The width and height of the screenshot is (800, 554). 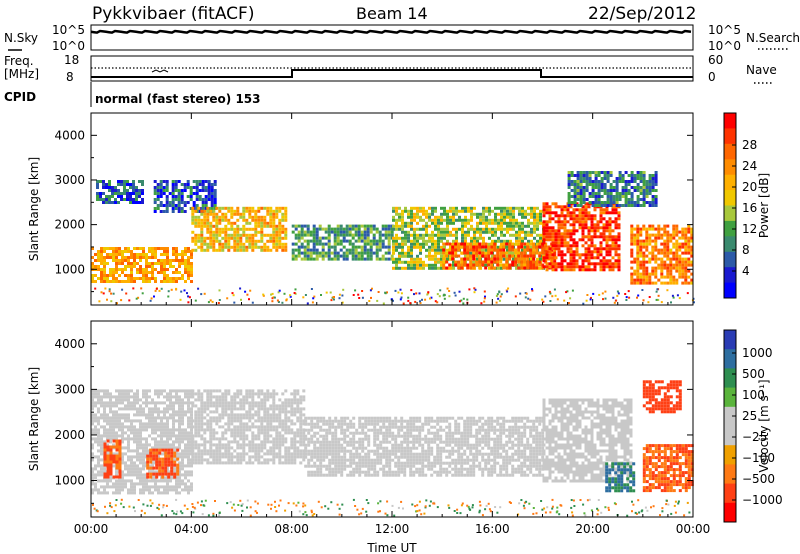 I want to click on cpid-label: CPID, so click(x=20, y=97).